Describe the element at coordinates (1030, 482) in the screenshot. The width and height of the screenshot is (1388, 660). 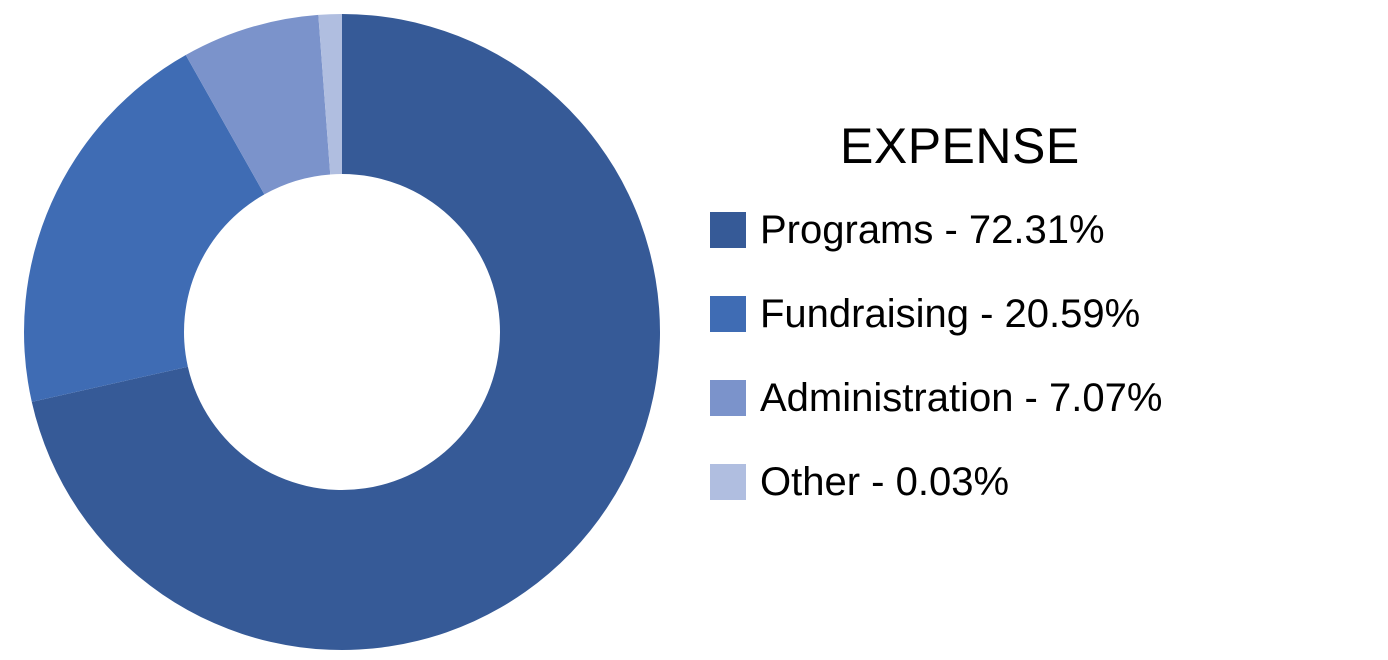
I see `legend-item-other: Other - 0.03%` at that location.